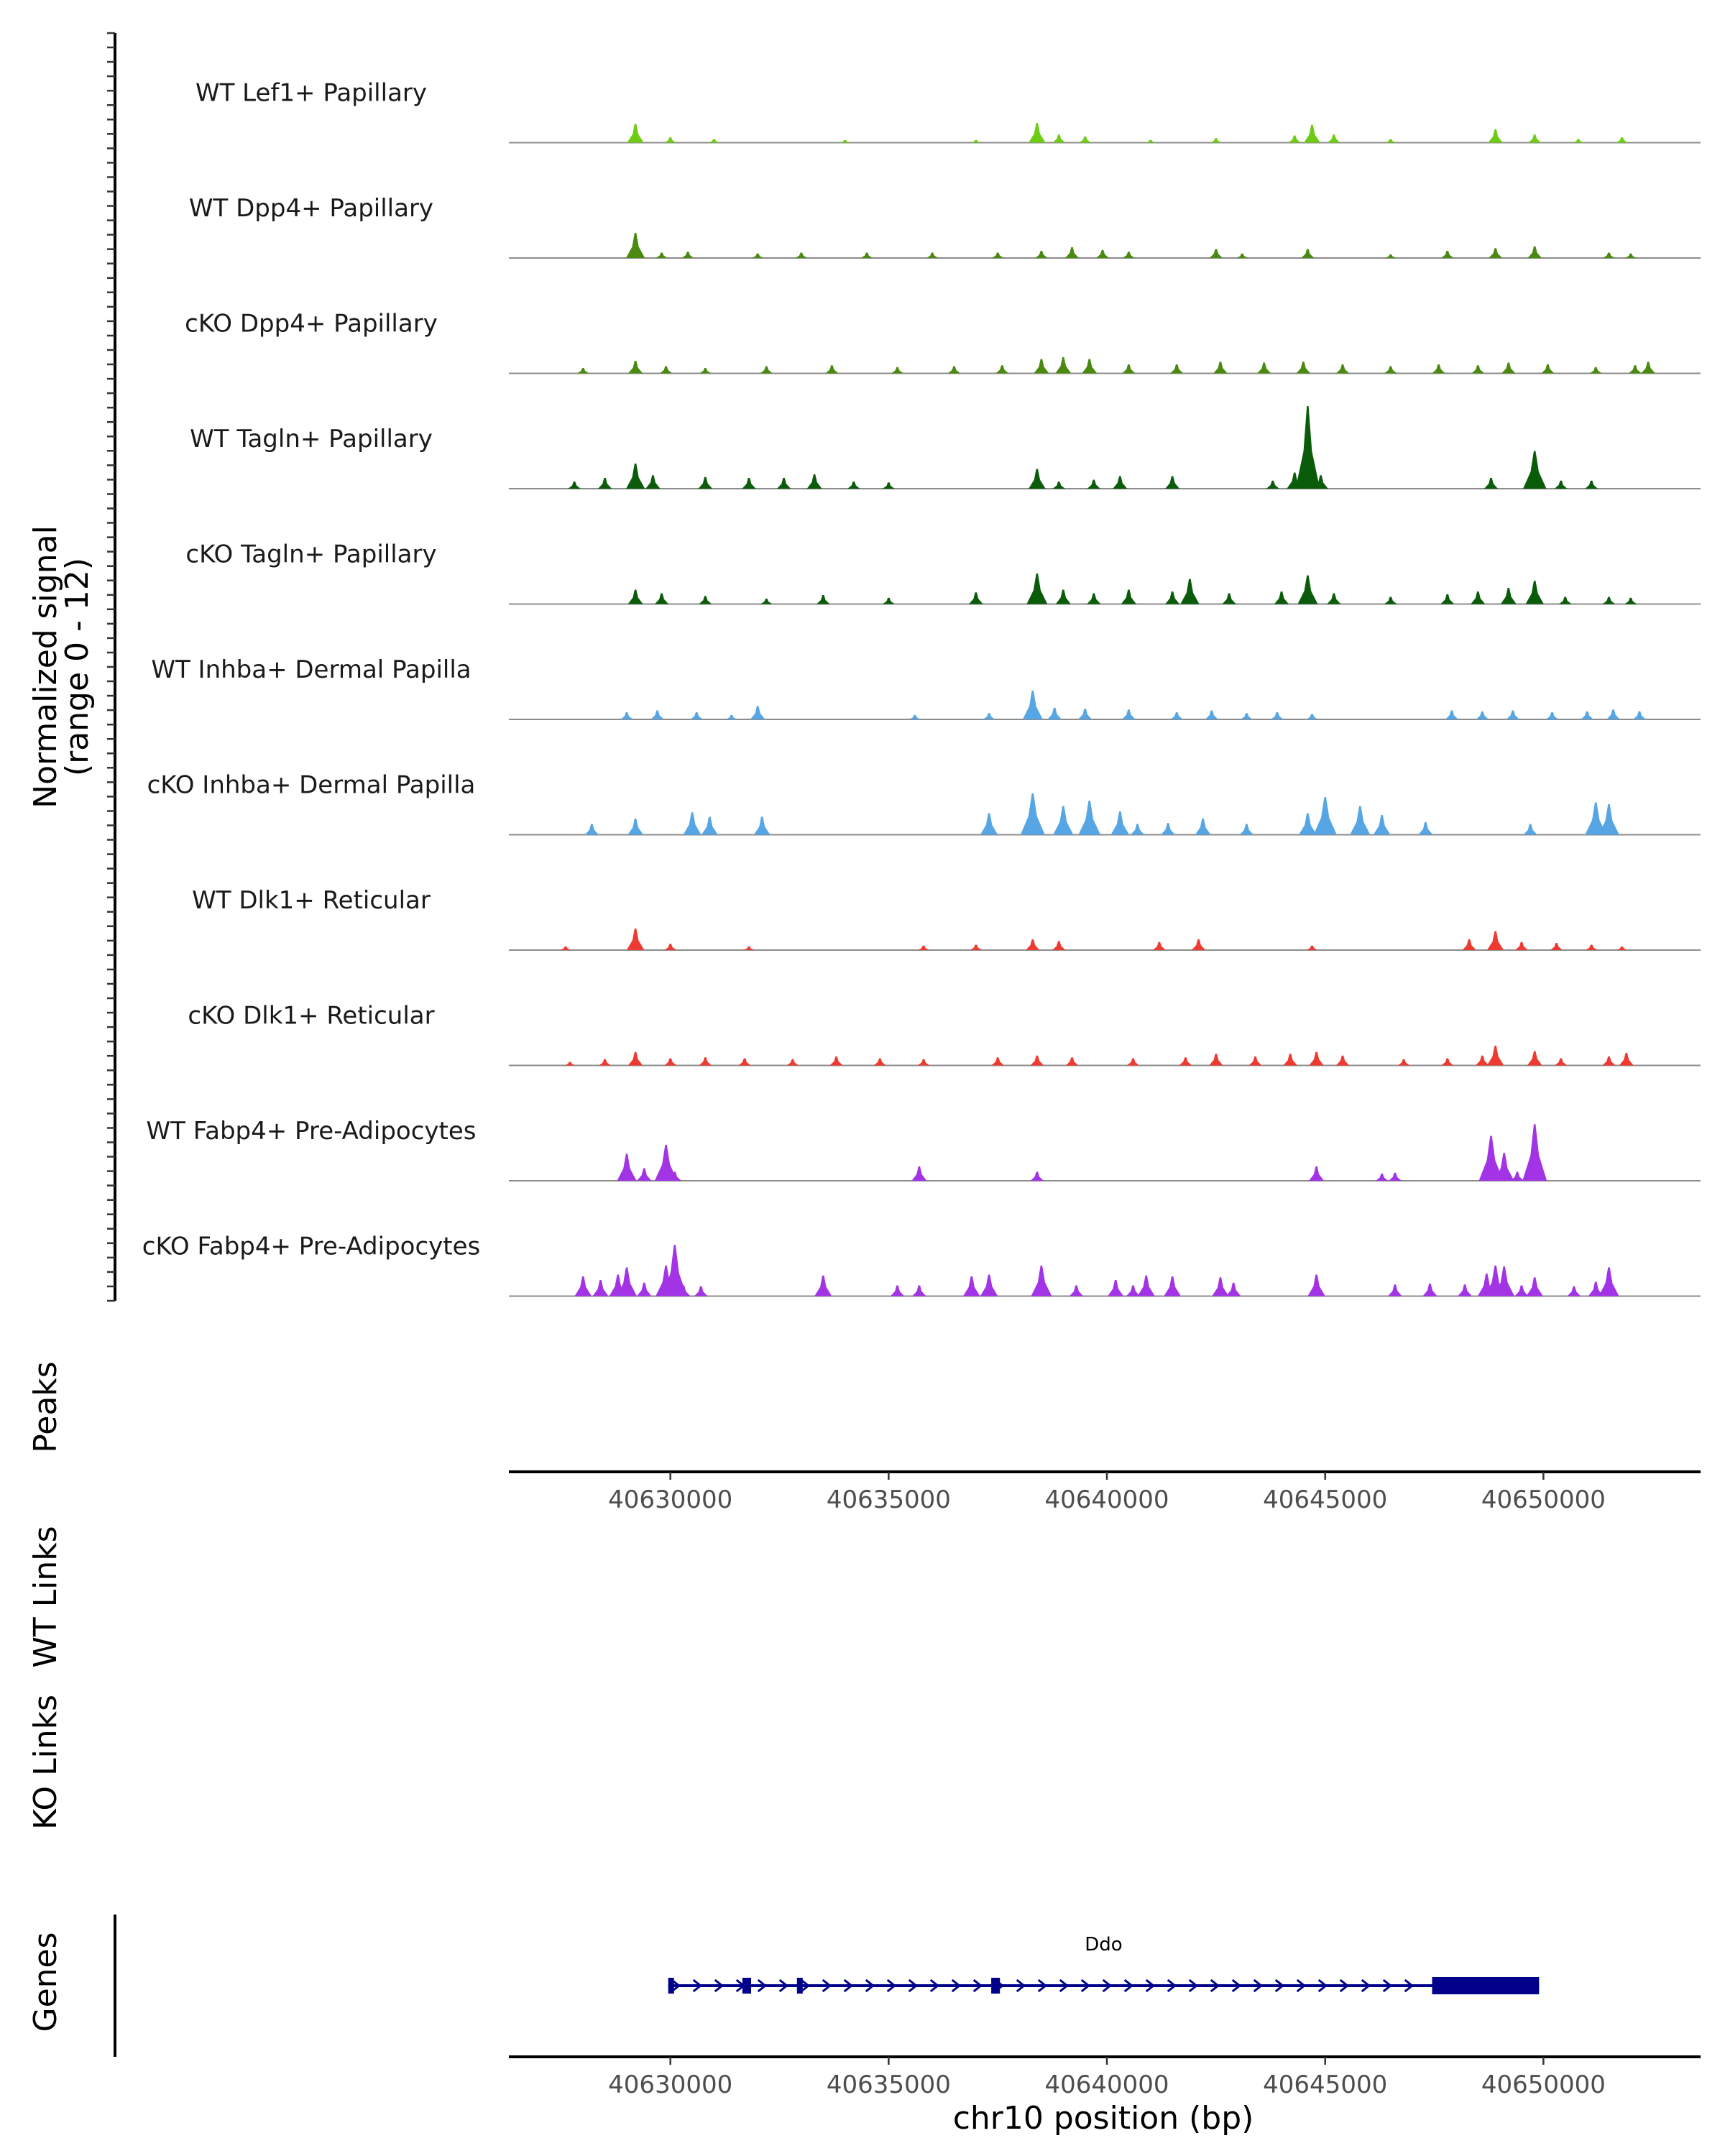  What do you see at coordinates (311, 785) in the screenshot?
I see `track-label: cKO Inhba+ Dermal Papilla` at bounding box center [311, 785].